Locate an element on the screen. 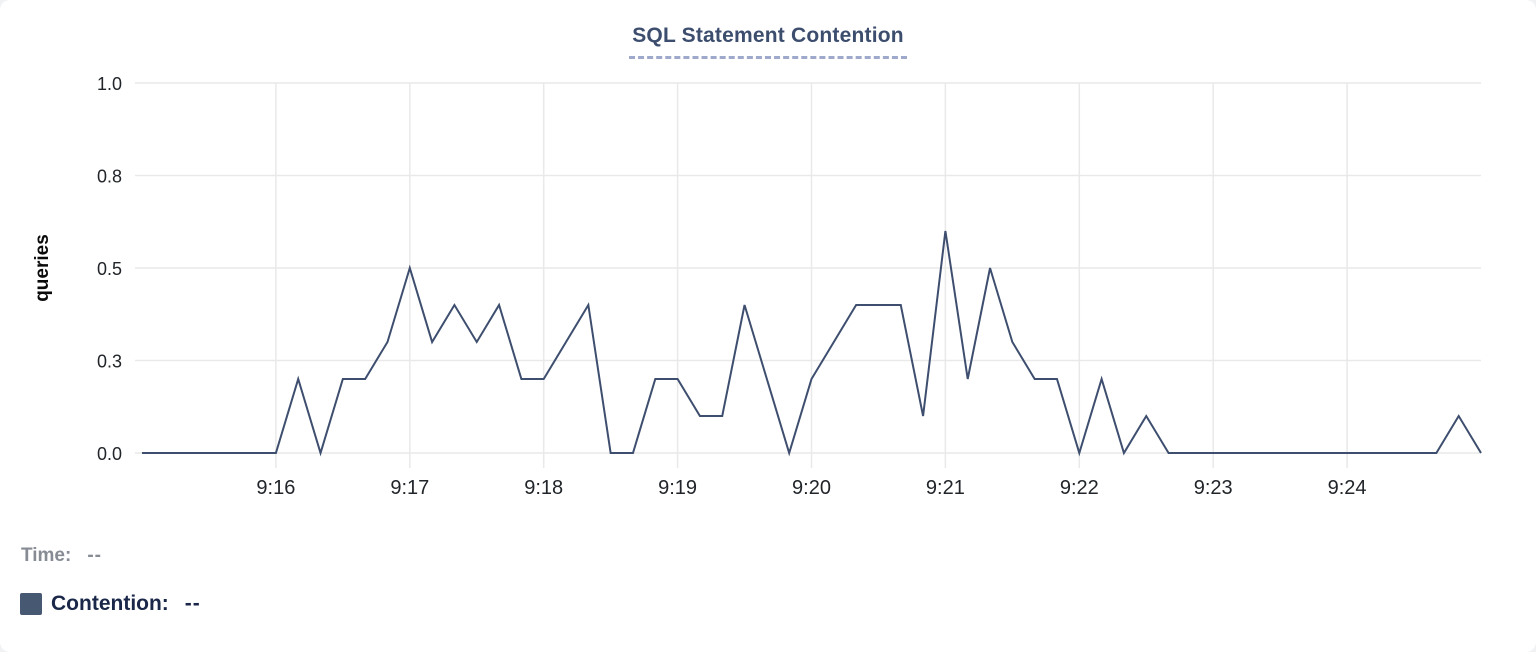 The width and height of the screenshot is (1536, 652). x-tick-label: 9:17 is located at coordinates (409, 488).